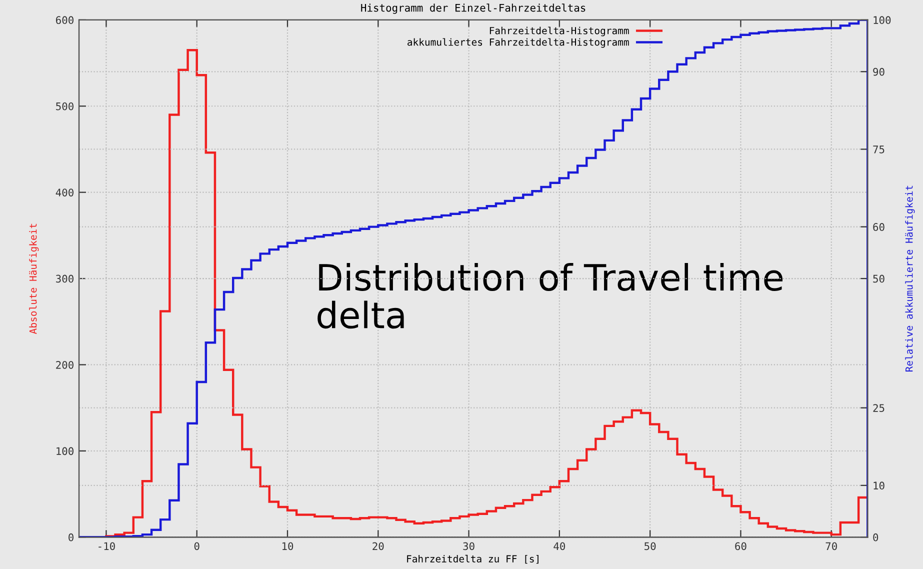  What do you see at coordinates (197, 546) in the screenshot?
I see `x-tick-label: 0` at bounding box center [197, 546].